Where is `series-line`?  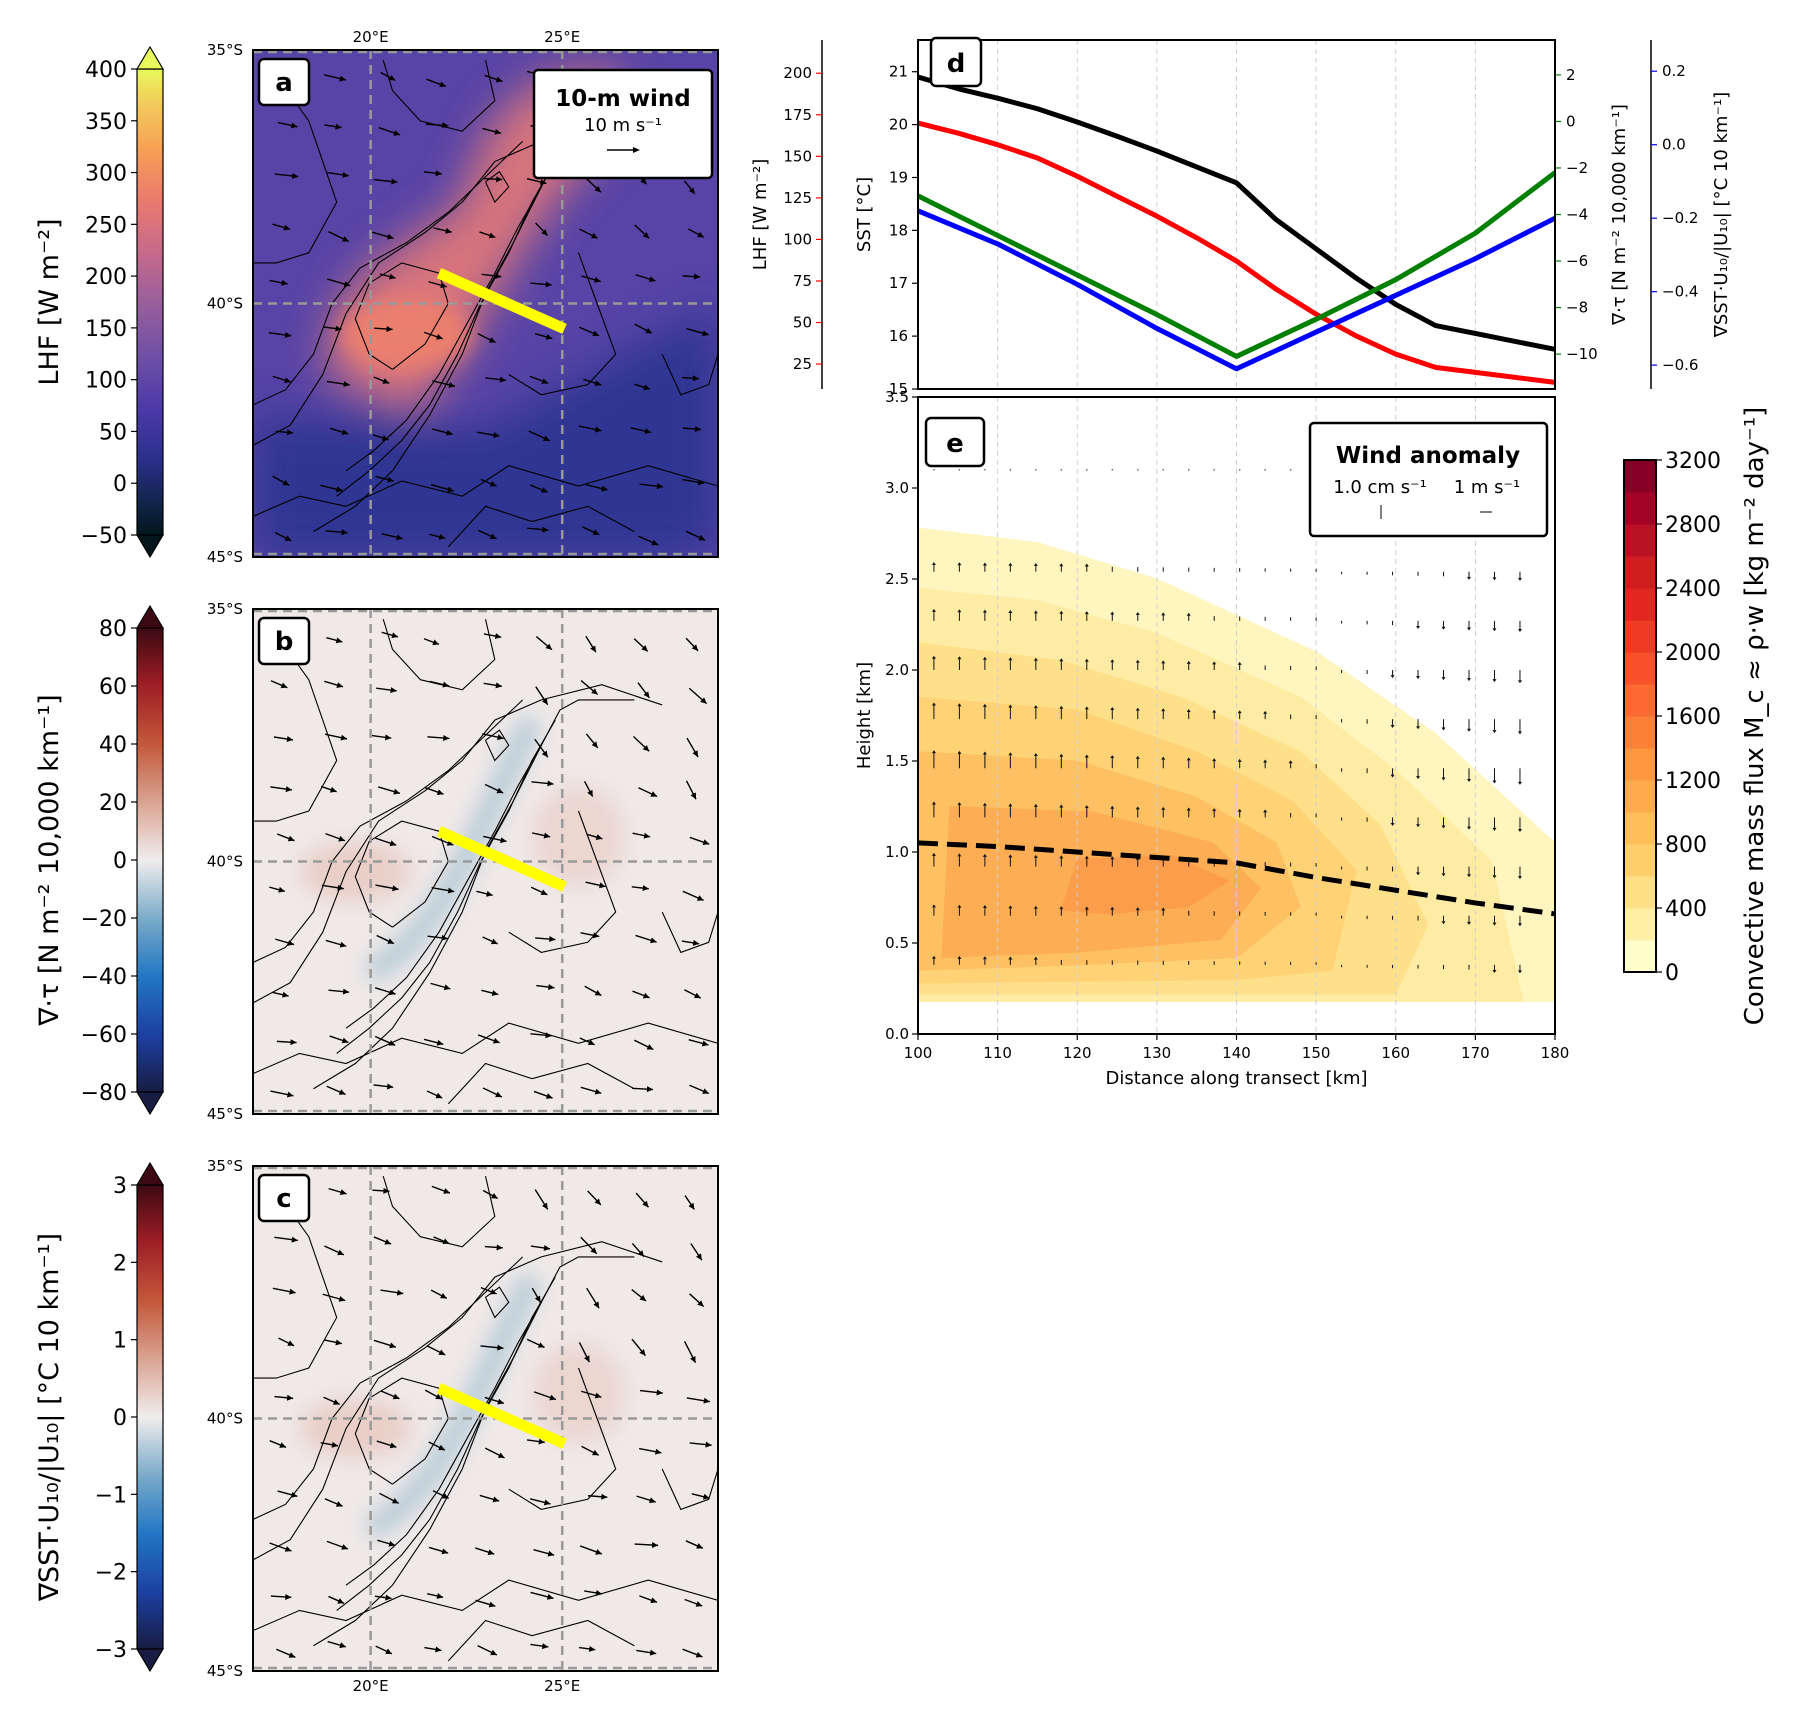
series-line is located at coordinates (1236, 213).